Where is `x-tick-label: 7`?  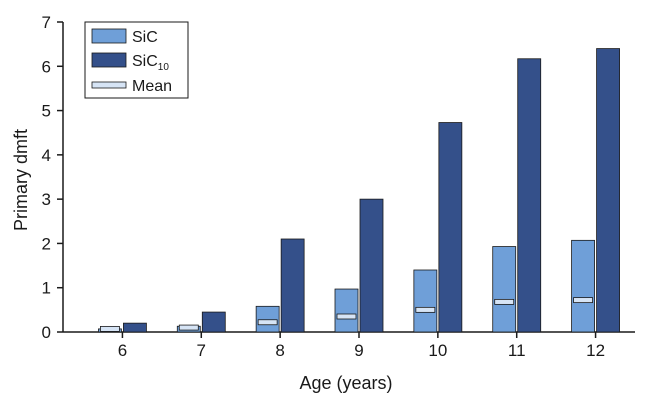 x-tick-label: 7 is located at coordinates (201, 350).